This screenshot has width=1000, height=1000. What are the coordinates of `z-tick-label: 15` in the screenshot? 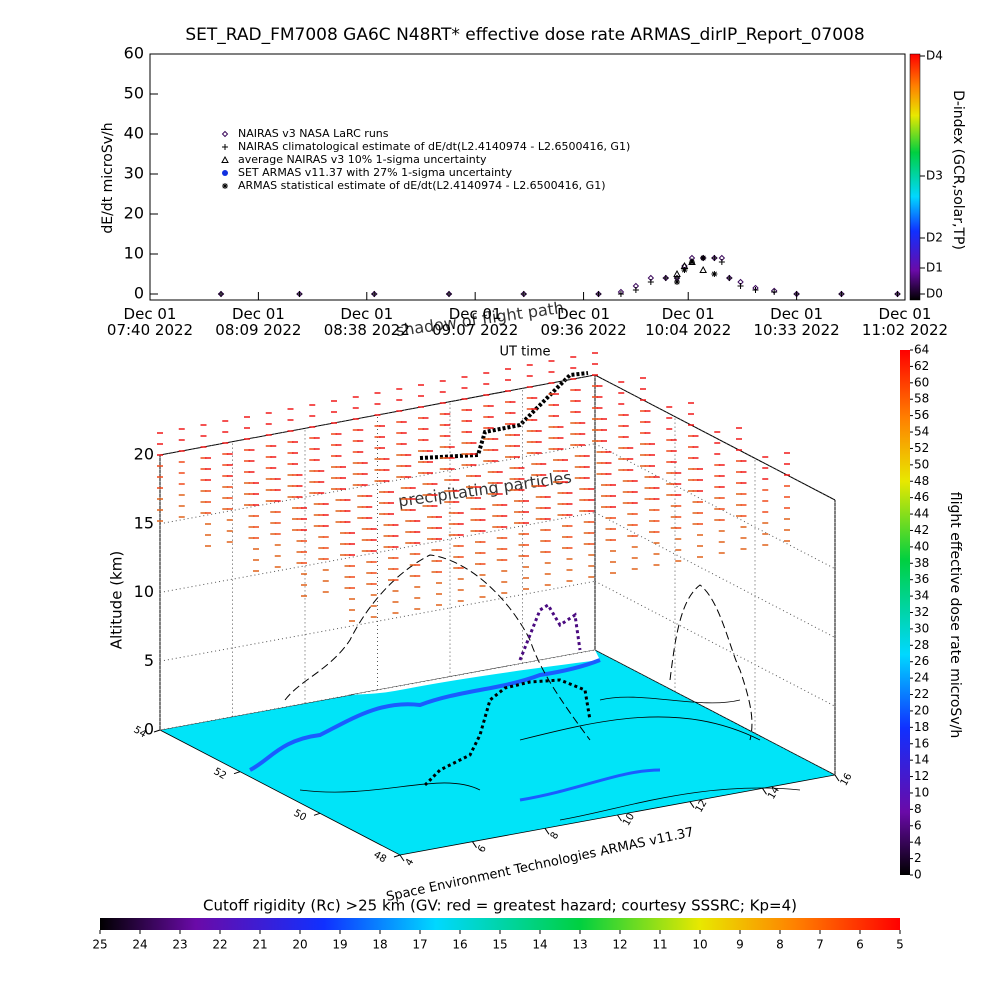 It's located at (144, 522).